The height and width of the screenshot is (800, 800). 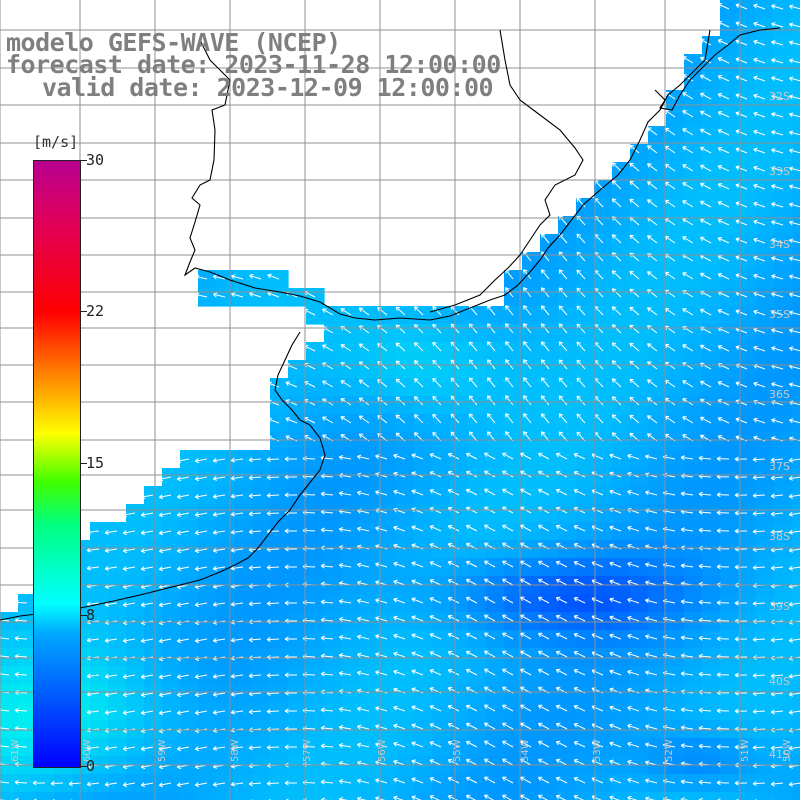 What do you see at coordinates (597, 750) in the screenshot?
I see `longitude-label: 53W` at bounding box center [597, 750].